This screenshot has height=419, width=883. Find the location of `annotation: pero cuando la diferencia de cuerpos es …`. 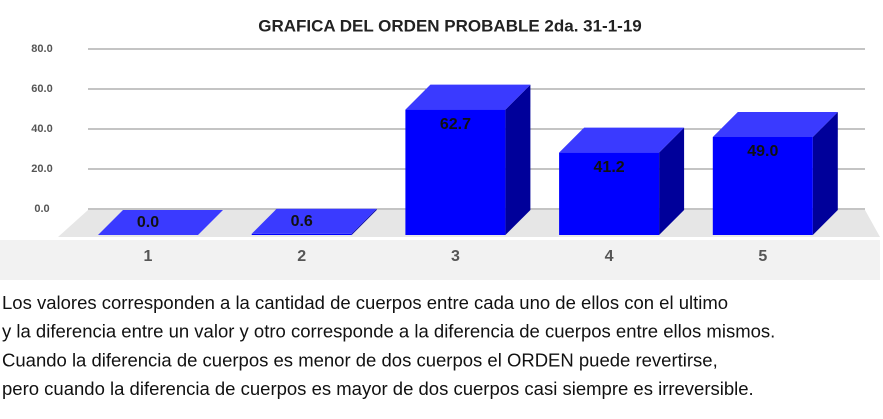

annotation: pero cuando la diferencia de cuerpos es … is located at coordinates (378, 388).